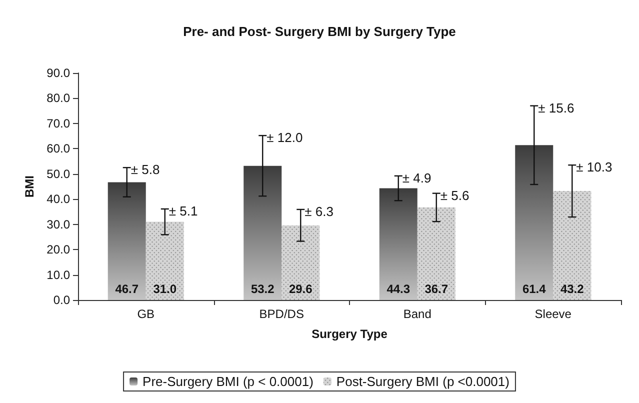 Image resolution: width=639 pixels, height=403 pixels. Describe the element at coordinates (284, 138) in the screenshot. I see `annotation: ± 12.0` at that location.